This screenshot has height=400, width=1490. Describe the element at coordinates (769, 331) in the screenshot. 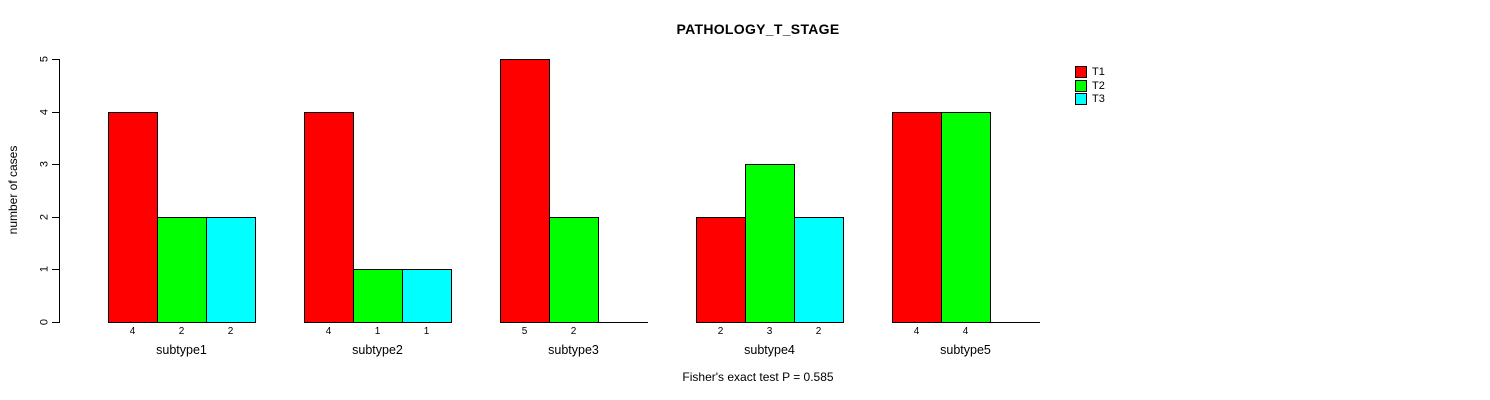

I see `bar-count-label: 3` at that location.